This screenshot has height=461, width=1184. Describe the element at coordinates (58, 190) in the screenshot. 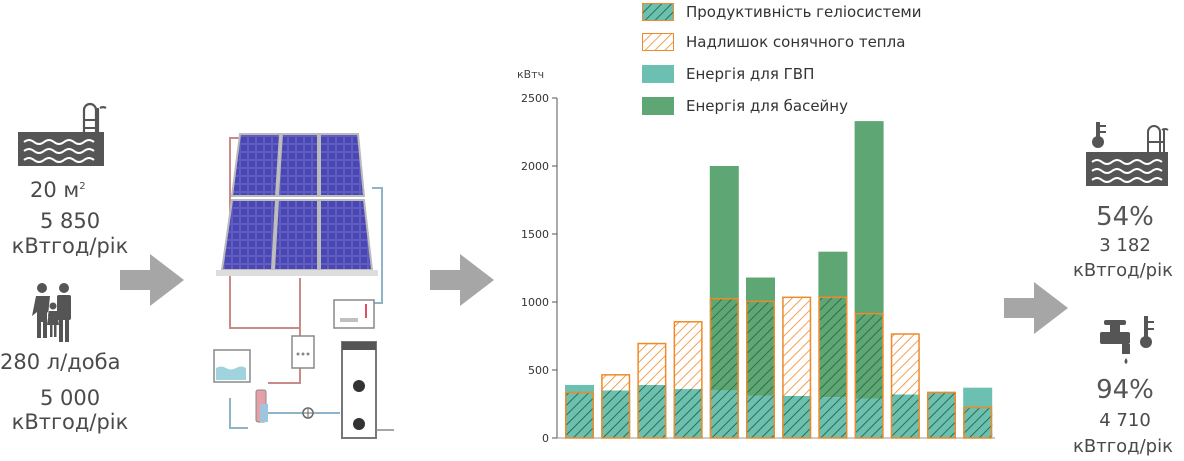

I see `pool-area: 20 м2` at that location.